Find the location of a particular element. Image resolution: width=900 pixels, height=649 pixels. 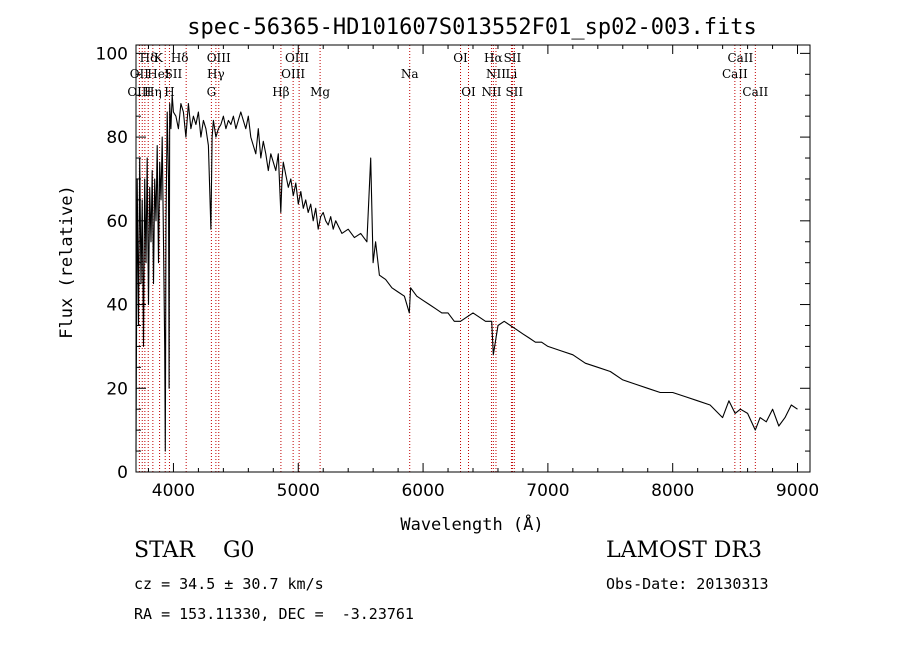

line-label-24: OI is located at coordinates (468, 92).